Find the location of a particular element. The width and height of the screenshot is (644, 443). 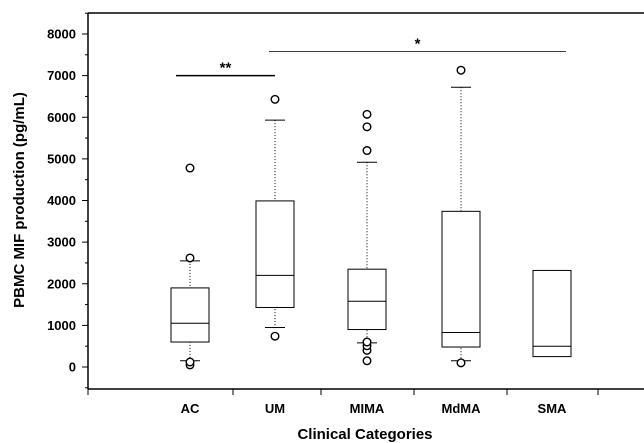

significance-label: ** is located at coordinates (226, 68).